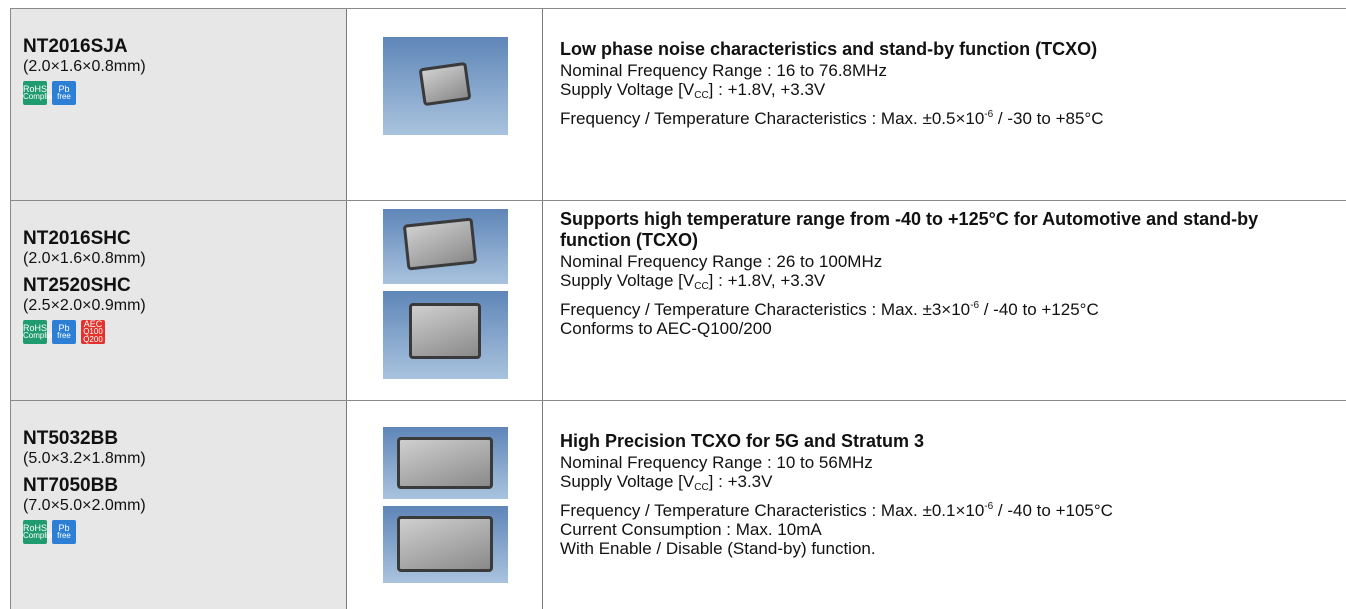 This screenshot has height=609, width=1346. I want to click on spec-line: Nominal Frequency Range : 16 to 76.8MHz, so click(953, 70).